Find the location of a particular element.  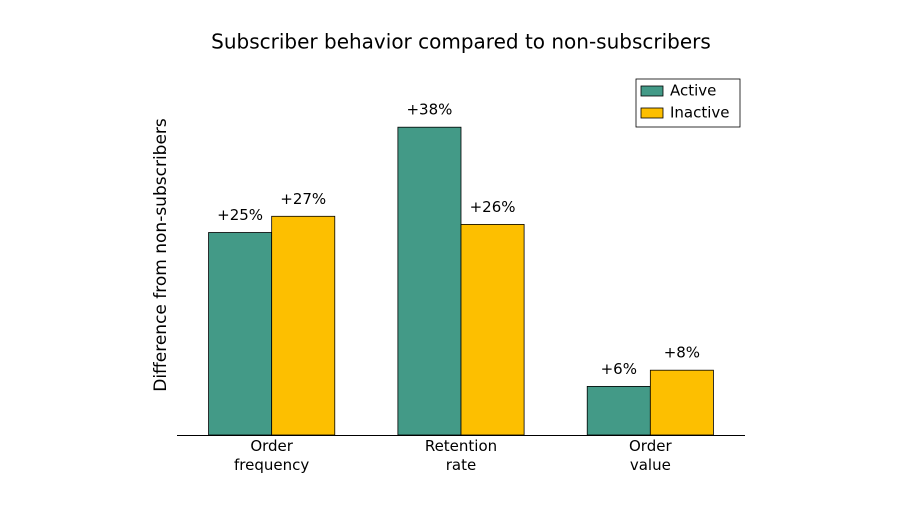

value-label: +8% is located at coordinates (682, 353).